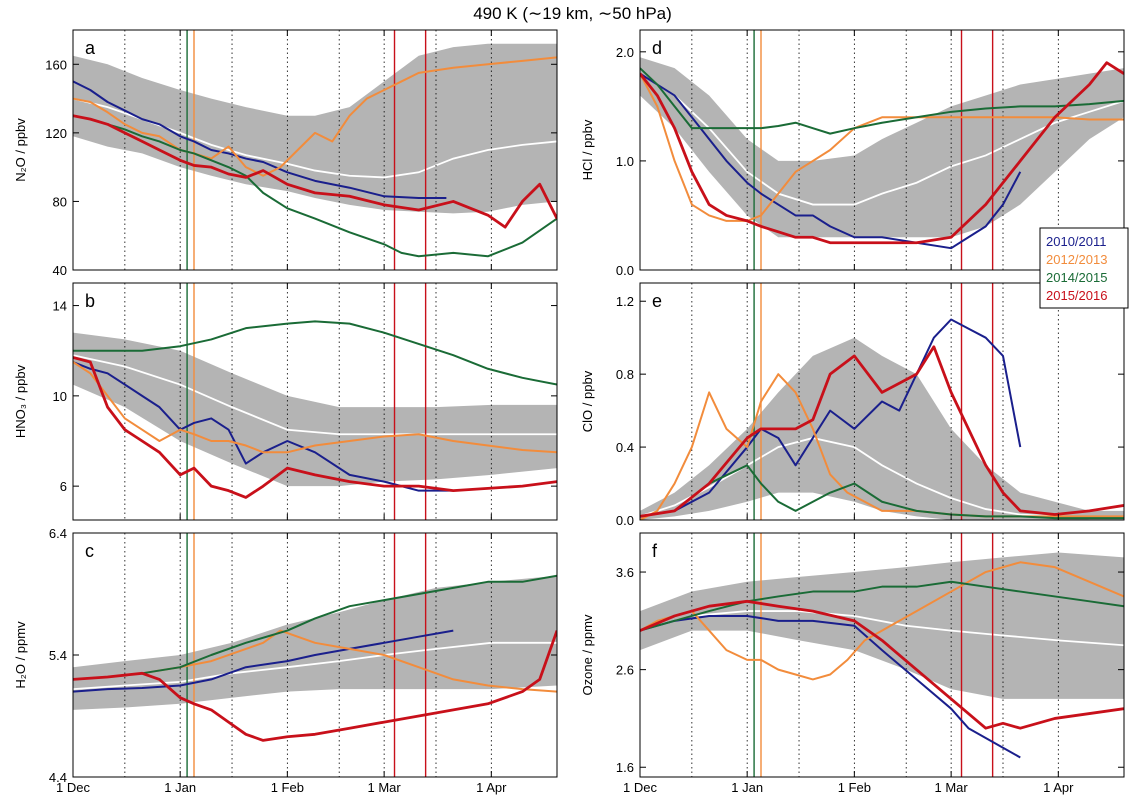 The image size is (1145, 797). What do you see at coordinates (587, 654) in the screenshot?
I see `y-axis-label: Ozone / ppmv` at bounding box center [587, 654].